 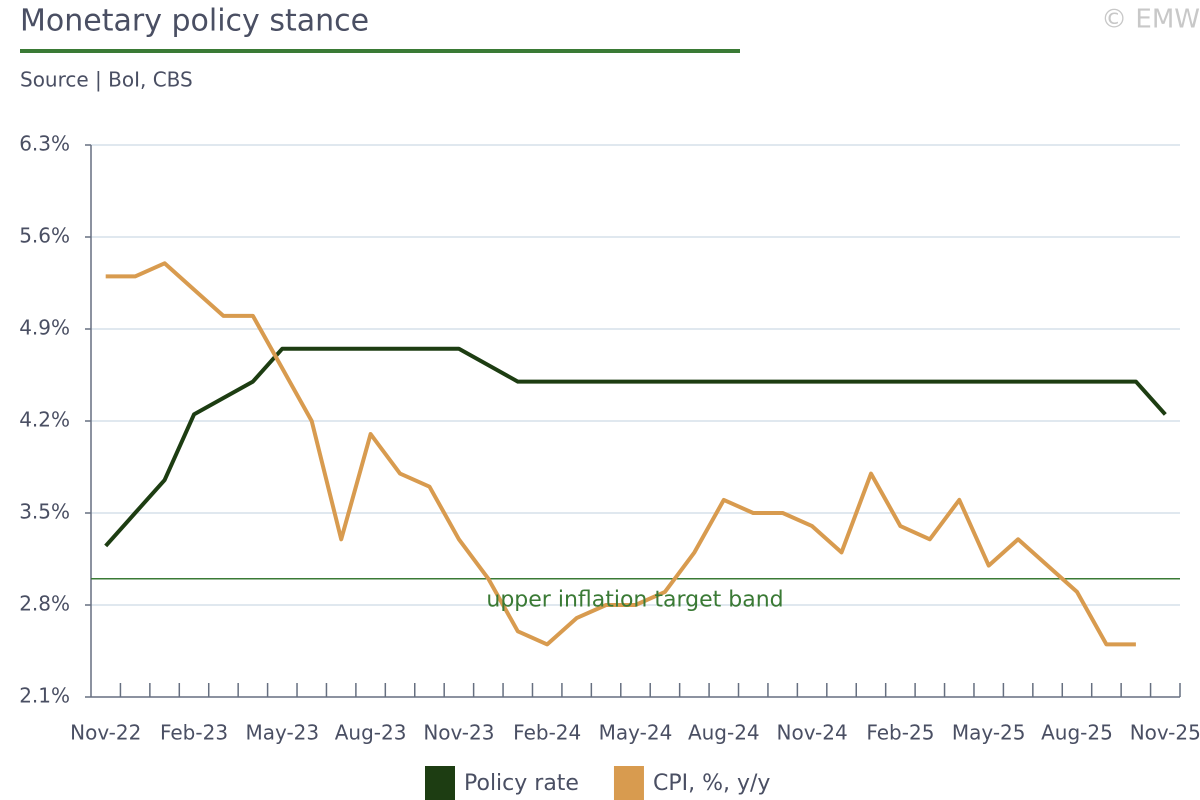 I want to click on copyright: © EMW, so click(x=1150, y=20).